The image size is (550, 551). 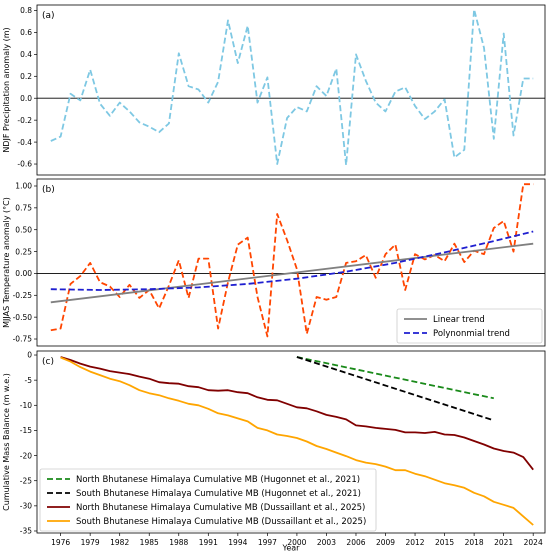 I want to click on x-tick-label: 1991, so click(x=208, y=542).